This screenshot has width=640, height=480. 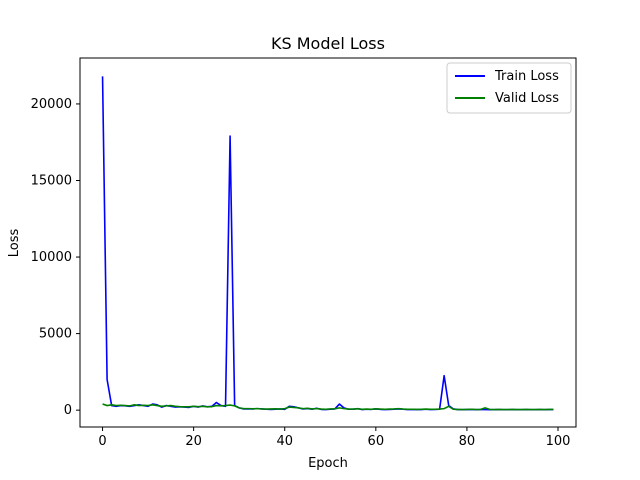 I want to click on x-tick-label: 40, so click(x=284, y=441).